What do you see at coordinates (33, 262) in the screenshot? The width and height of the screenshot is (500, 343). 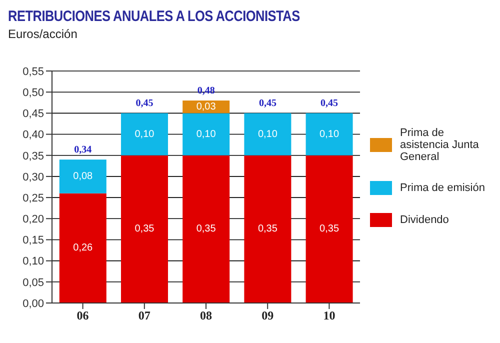 I see `y-tick-label: 0,10` at bounding box center [33, 262].